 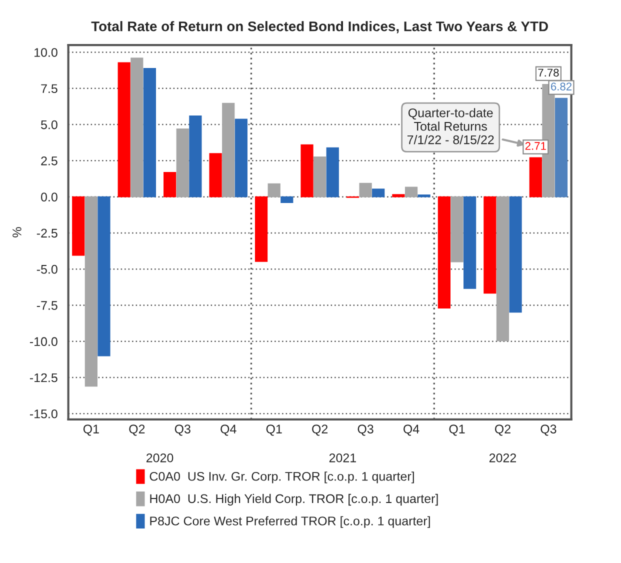 What do you see at coordinates (44, 341) in the screenshot?
I see `y-tick-label: -10.0` at bounding box center [44, 341].